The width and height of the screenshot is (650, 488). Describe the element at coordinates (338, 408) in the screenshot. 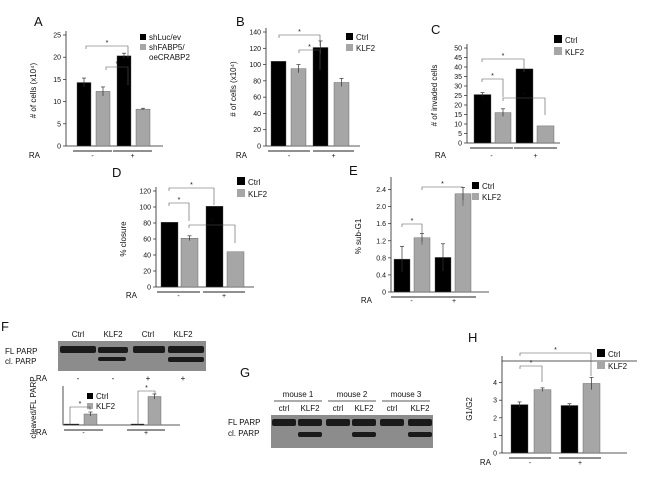

I see `lane-label: ctrl` at that location.